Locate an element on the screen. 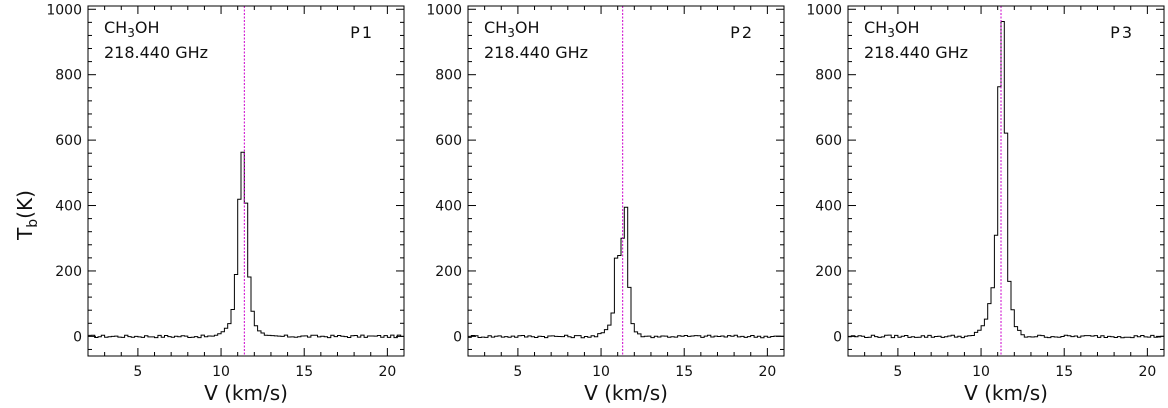 The height and width of the screenshot is (408, 1168). y-axis-label: Tb(K) is located at coordinates (27, 215).